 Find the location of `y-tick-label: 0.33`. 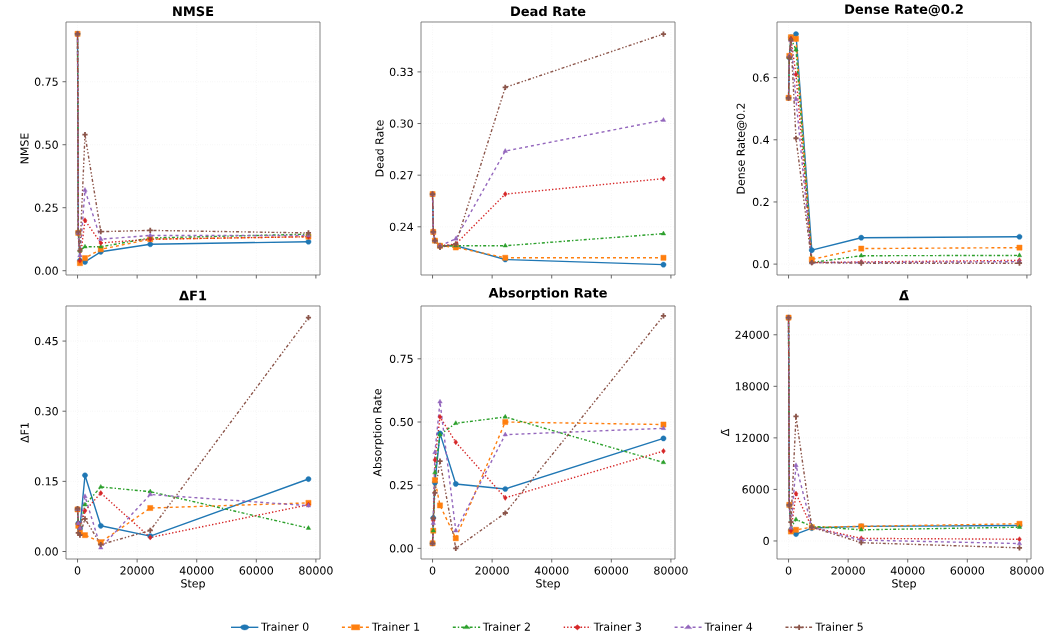

y-tick-label: 0.33 is located at coordinates (401, 72).